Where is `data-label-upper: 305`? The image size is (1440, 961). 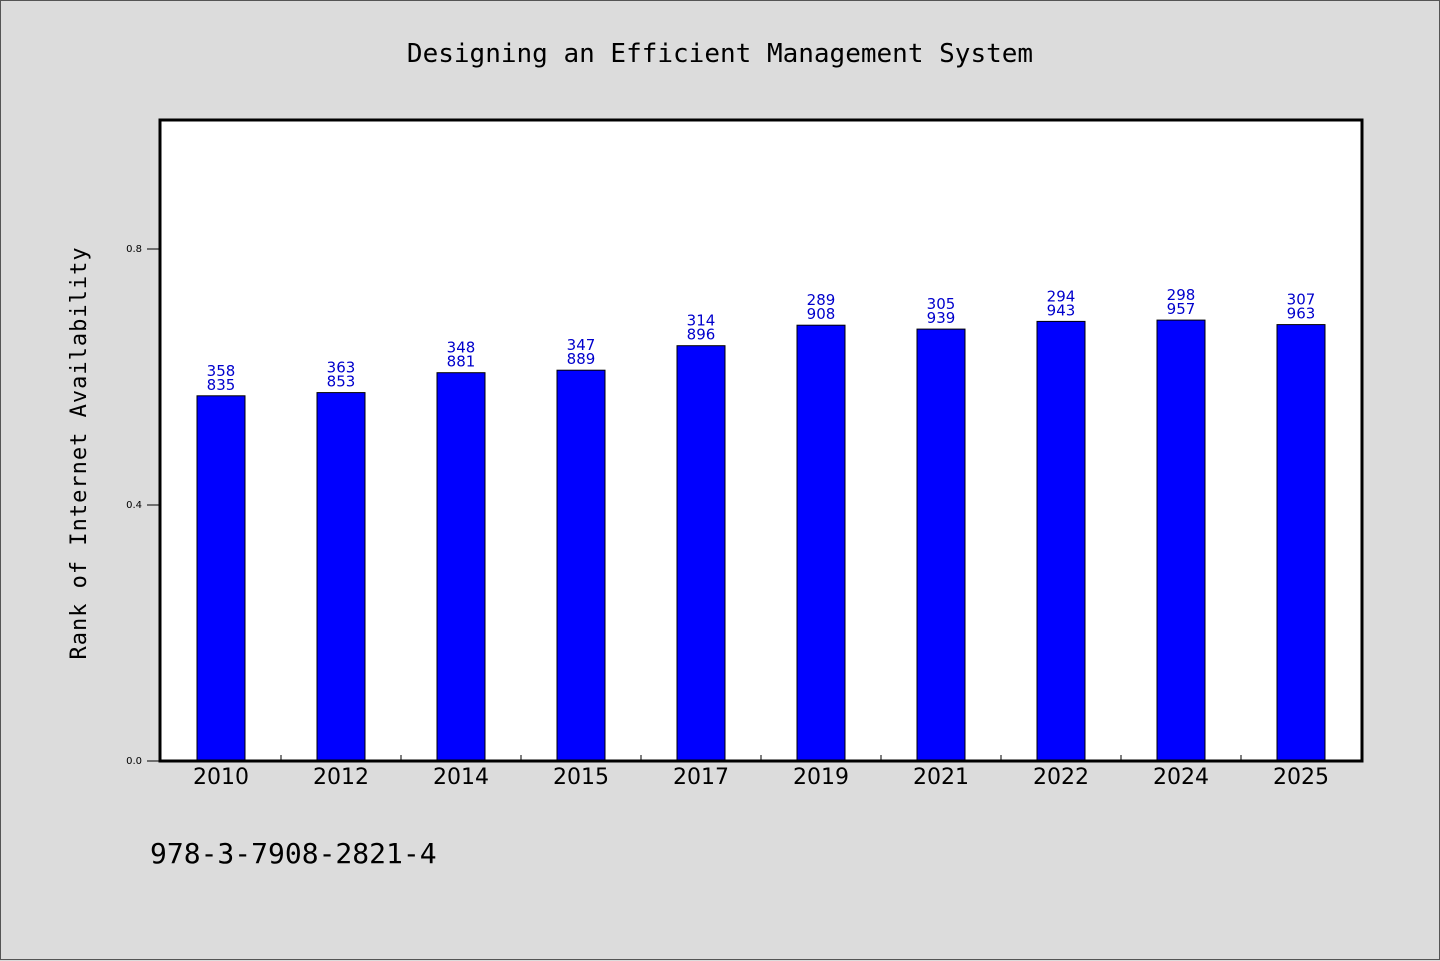 data-label-upper: 305 is located at coordinates (941, 304).